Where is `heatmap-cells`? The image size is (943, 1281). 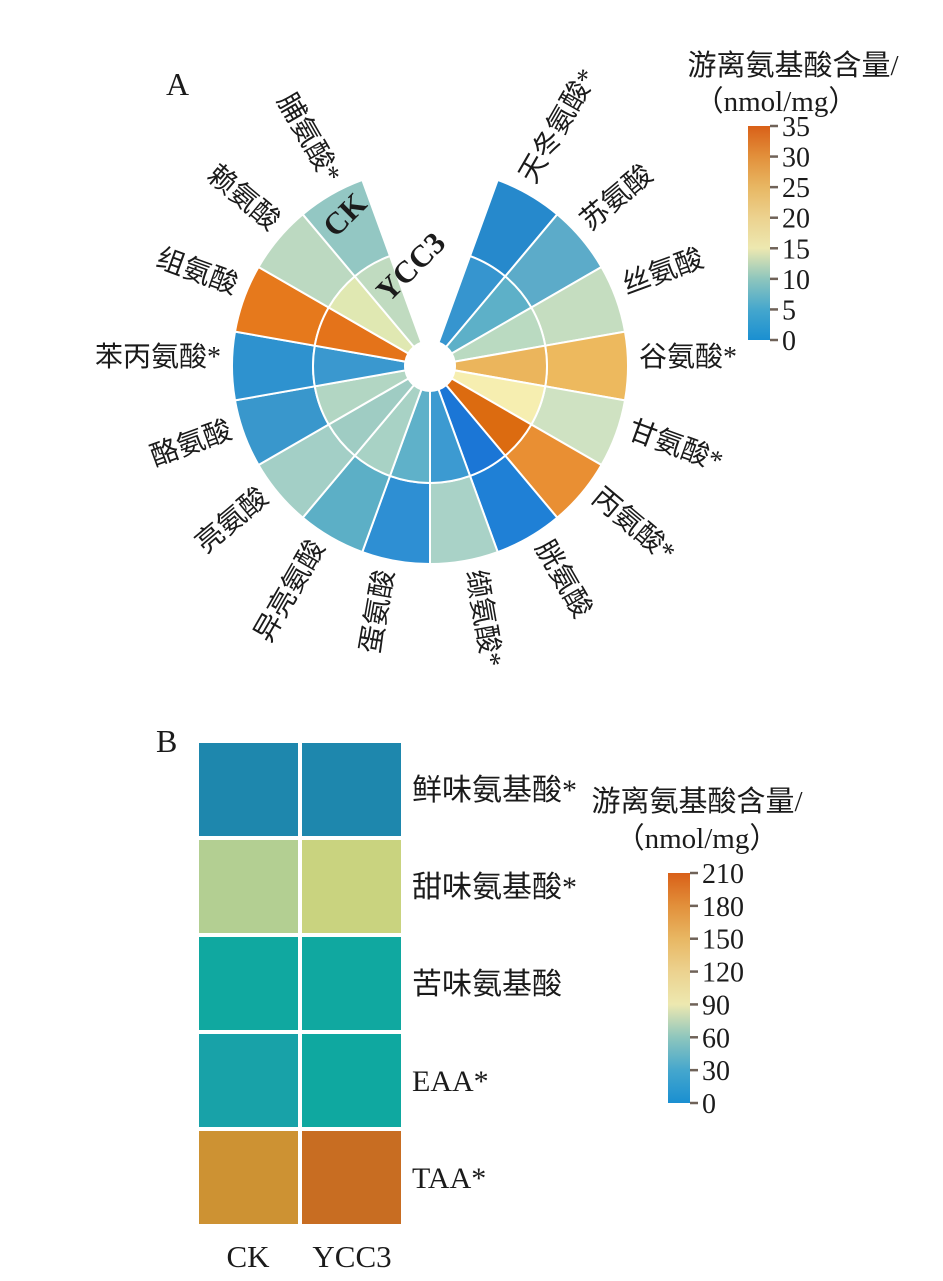
heatmap-cells is located at coordinates (300, 983).